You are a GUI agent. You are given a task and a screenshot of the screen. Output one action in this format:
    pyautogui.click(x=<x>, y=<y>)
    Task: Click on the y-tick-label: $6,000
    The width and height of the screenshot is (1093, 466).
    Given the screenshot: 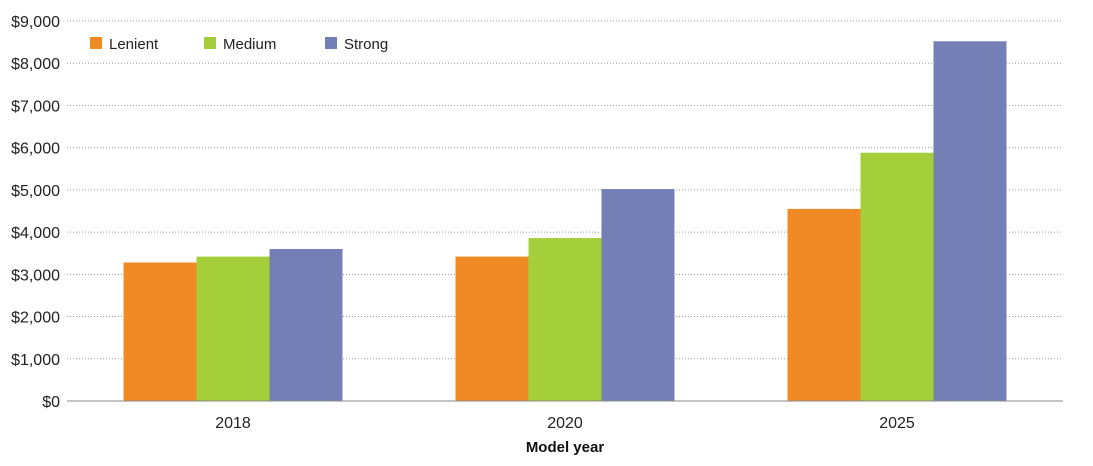 What is the action you would take?
    pyautogui.click(x=35, y=149)
    